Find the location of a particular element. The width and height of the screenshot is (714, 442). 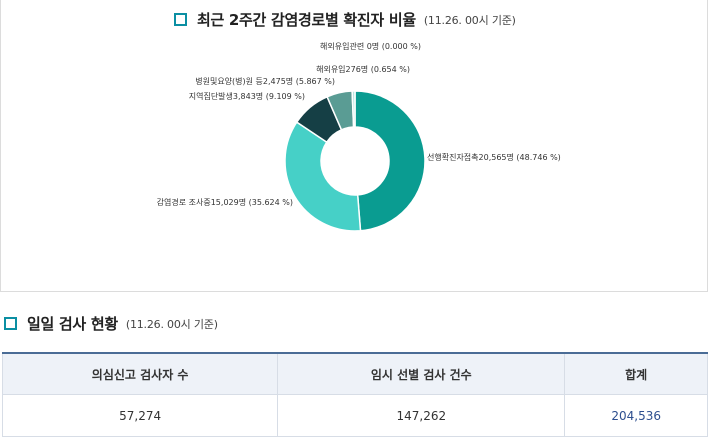

stats-subtitle: (11.26. 00시 기준) is located at coordinates (171, 324).